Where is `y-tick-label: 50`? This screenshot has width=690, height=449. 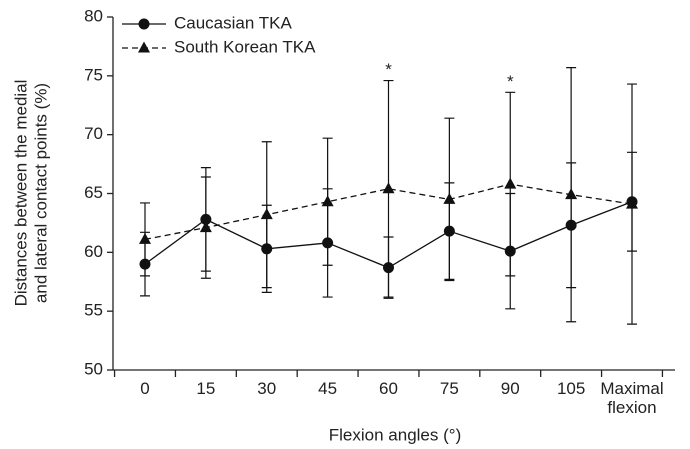
y-tick-label: 50 is located at coordinates (93, 368).